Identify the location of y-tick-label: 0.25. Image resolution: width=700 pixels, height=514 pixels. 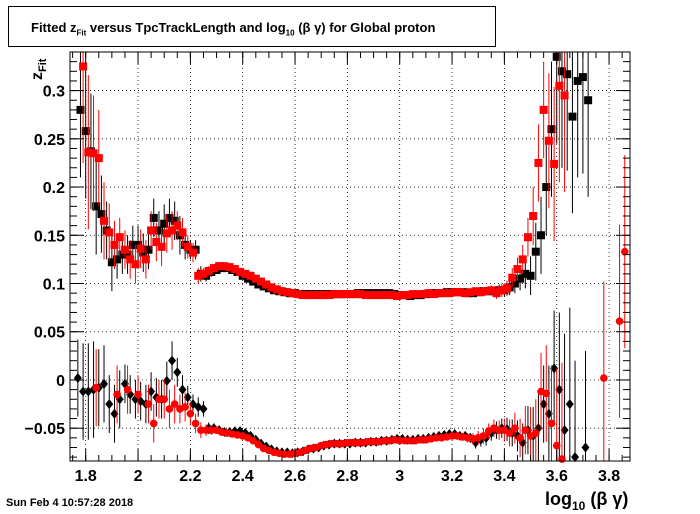
(49, 140).